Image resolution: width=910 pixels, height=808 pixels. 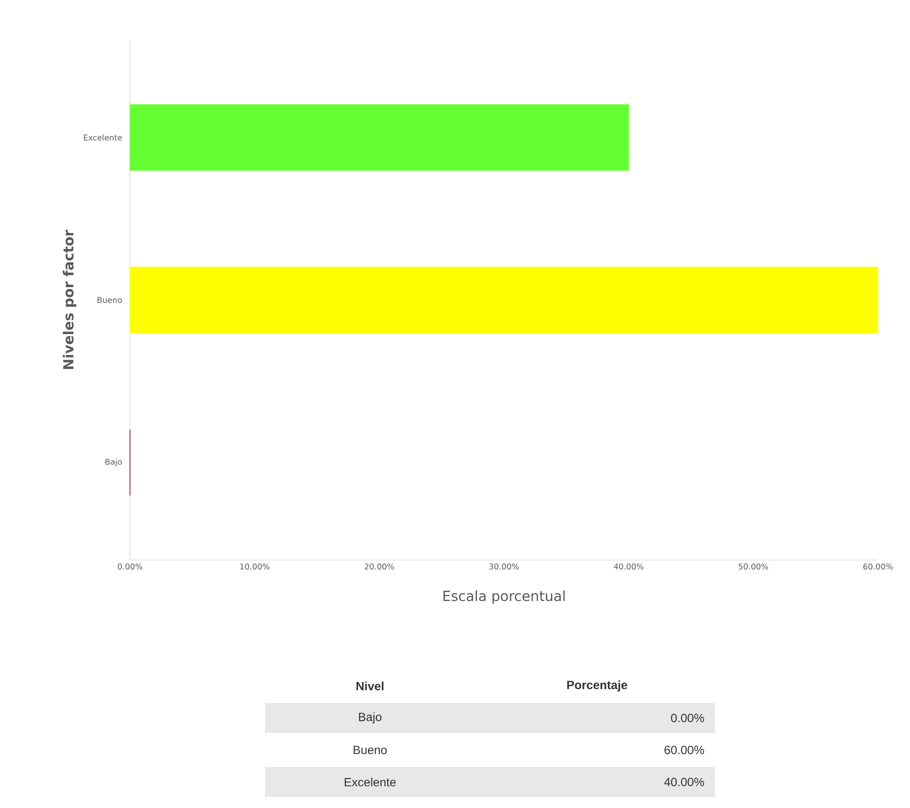 I want to click on text: Porcentaje, so click(x=597, y=686).